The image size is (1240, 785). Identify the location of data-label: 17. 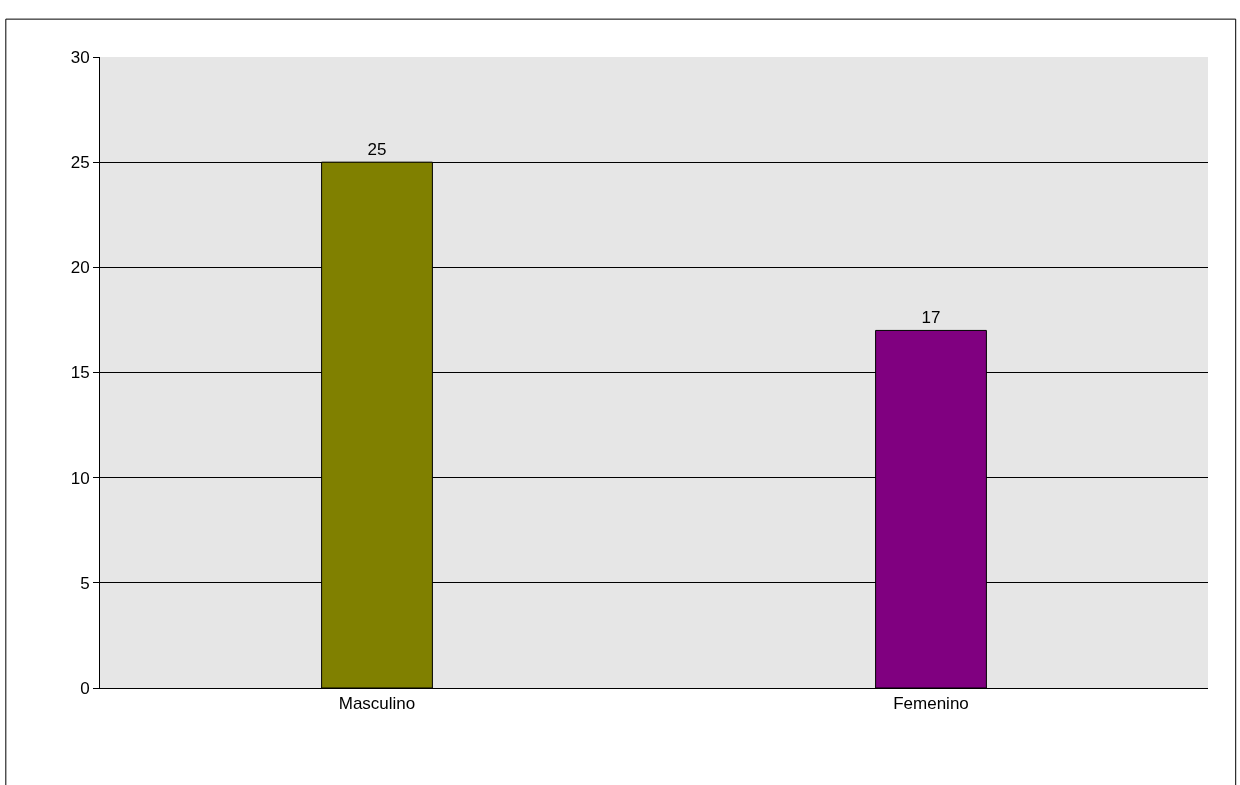
(931, 318).